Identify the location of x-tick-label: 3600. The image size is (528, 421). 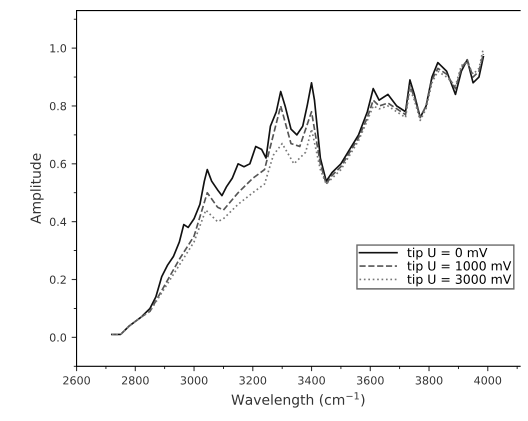
(370, 380).